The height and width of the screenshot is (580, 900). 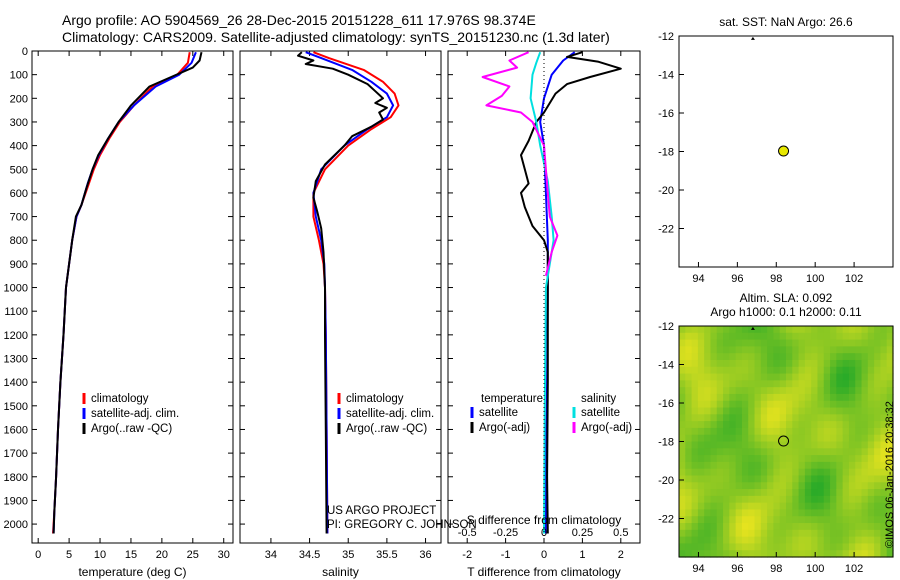 What do you see at coordinates (854, 279) in the screenshot?
I see `sst_map-xtick-label: 102` at bounding box center [854, 279].